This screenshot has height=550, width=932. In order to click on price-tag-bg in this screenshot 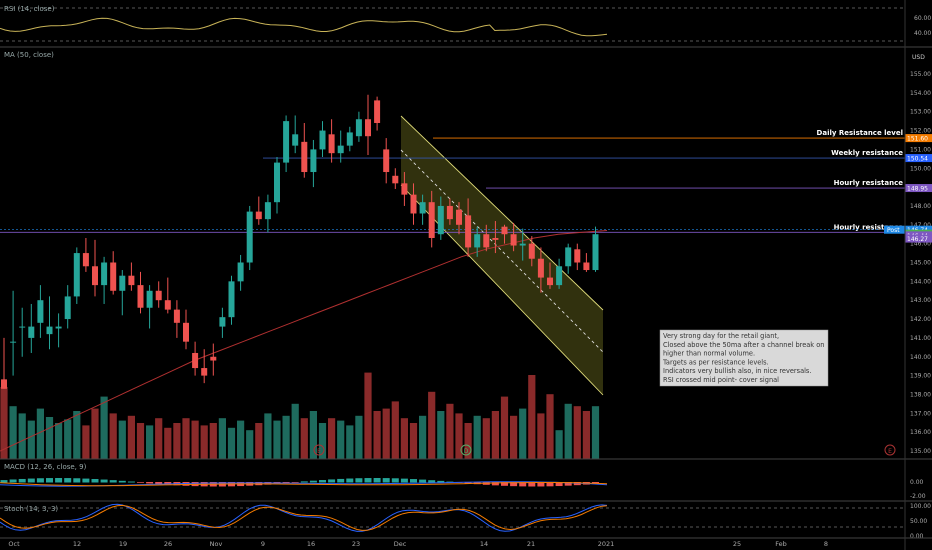, I will do `click(918, 238)`.